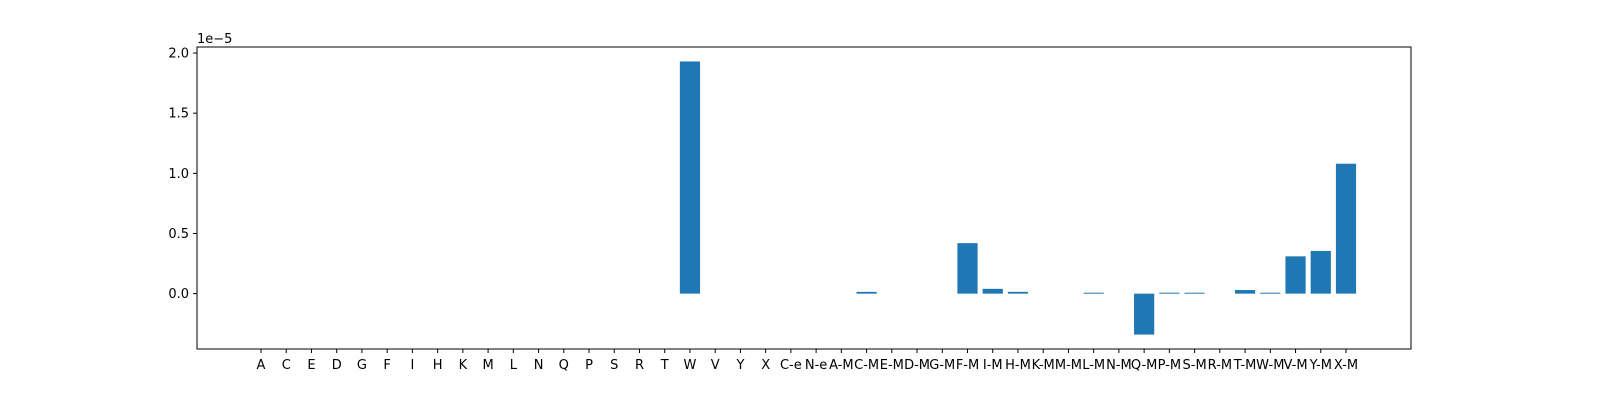 Image resolution: width=1600 pixels, height=404 pixels. I want to click on bar-Y-M, so click(1320, 272).